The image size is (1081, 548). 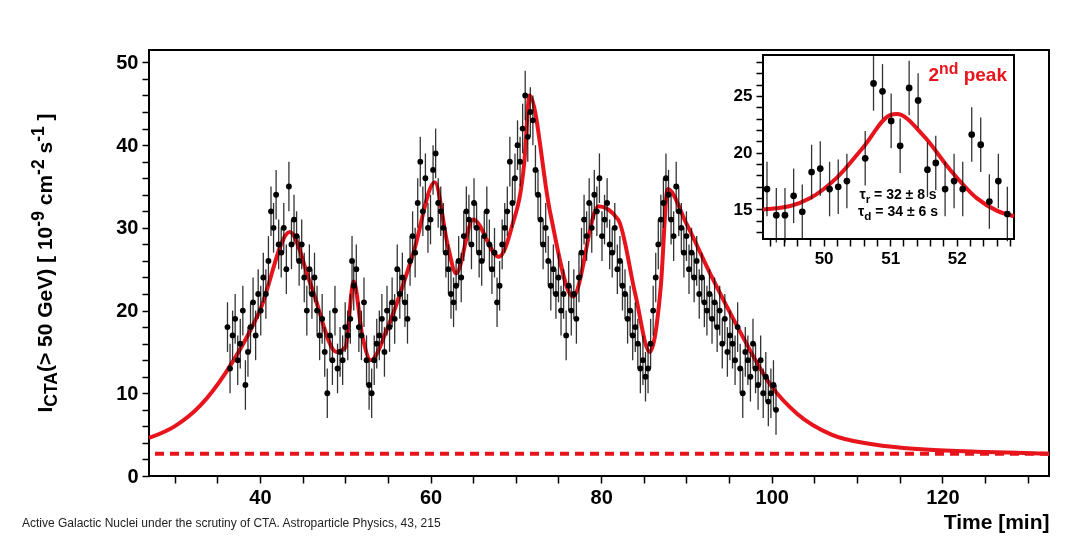 I want to click on y-tick-label: 0, so click(x=133, y=475).